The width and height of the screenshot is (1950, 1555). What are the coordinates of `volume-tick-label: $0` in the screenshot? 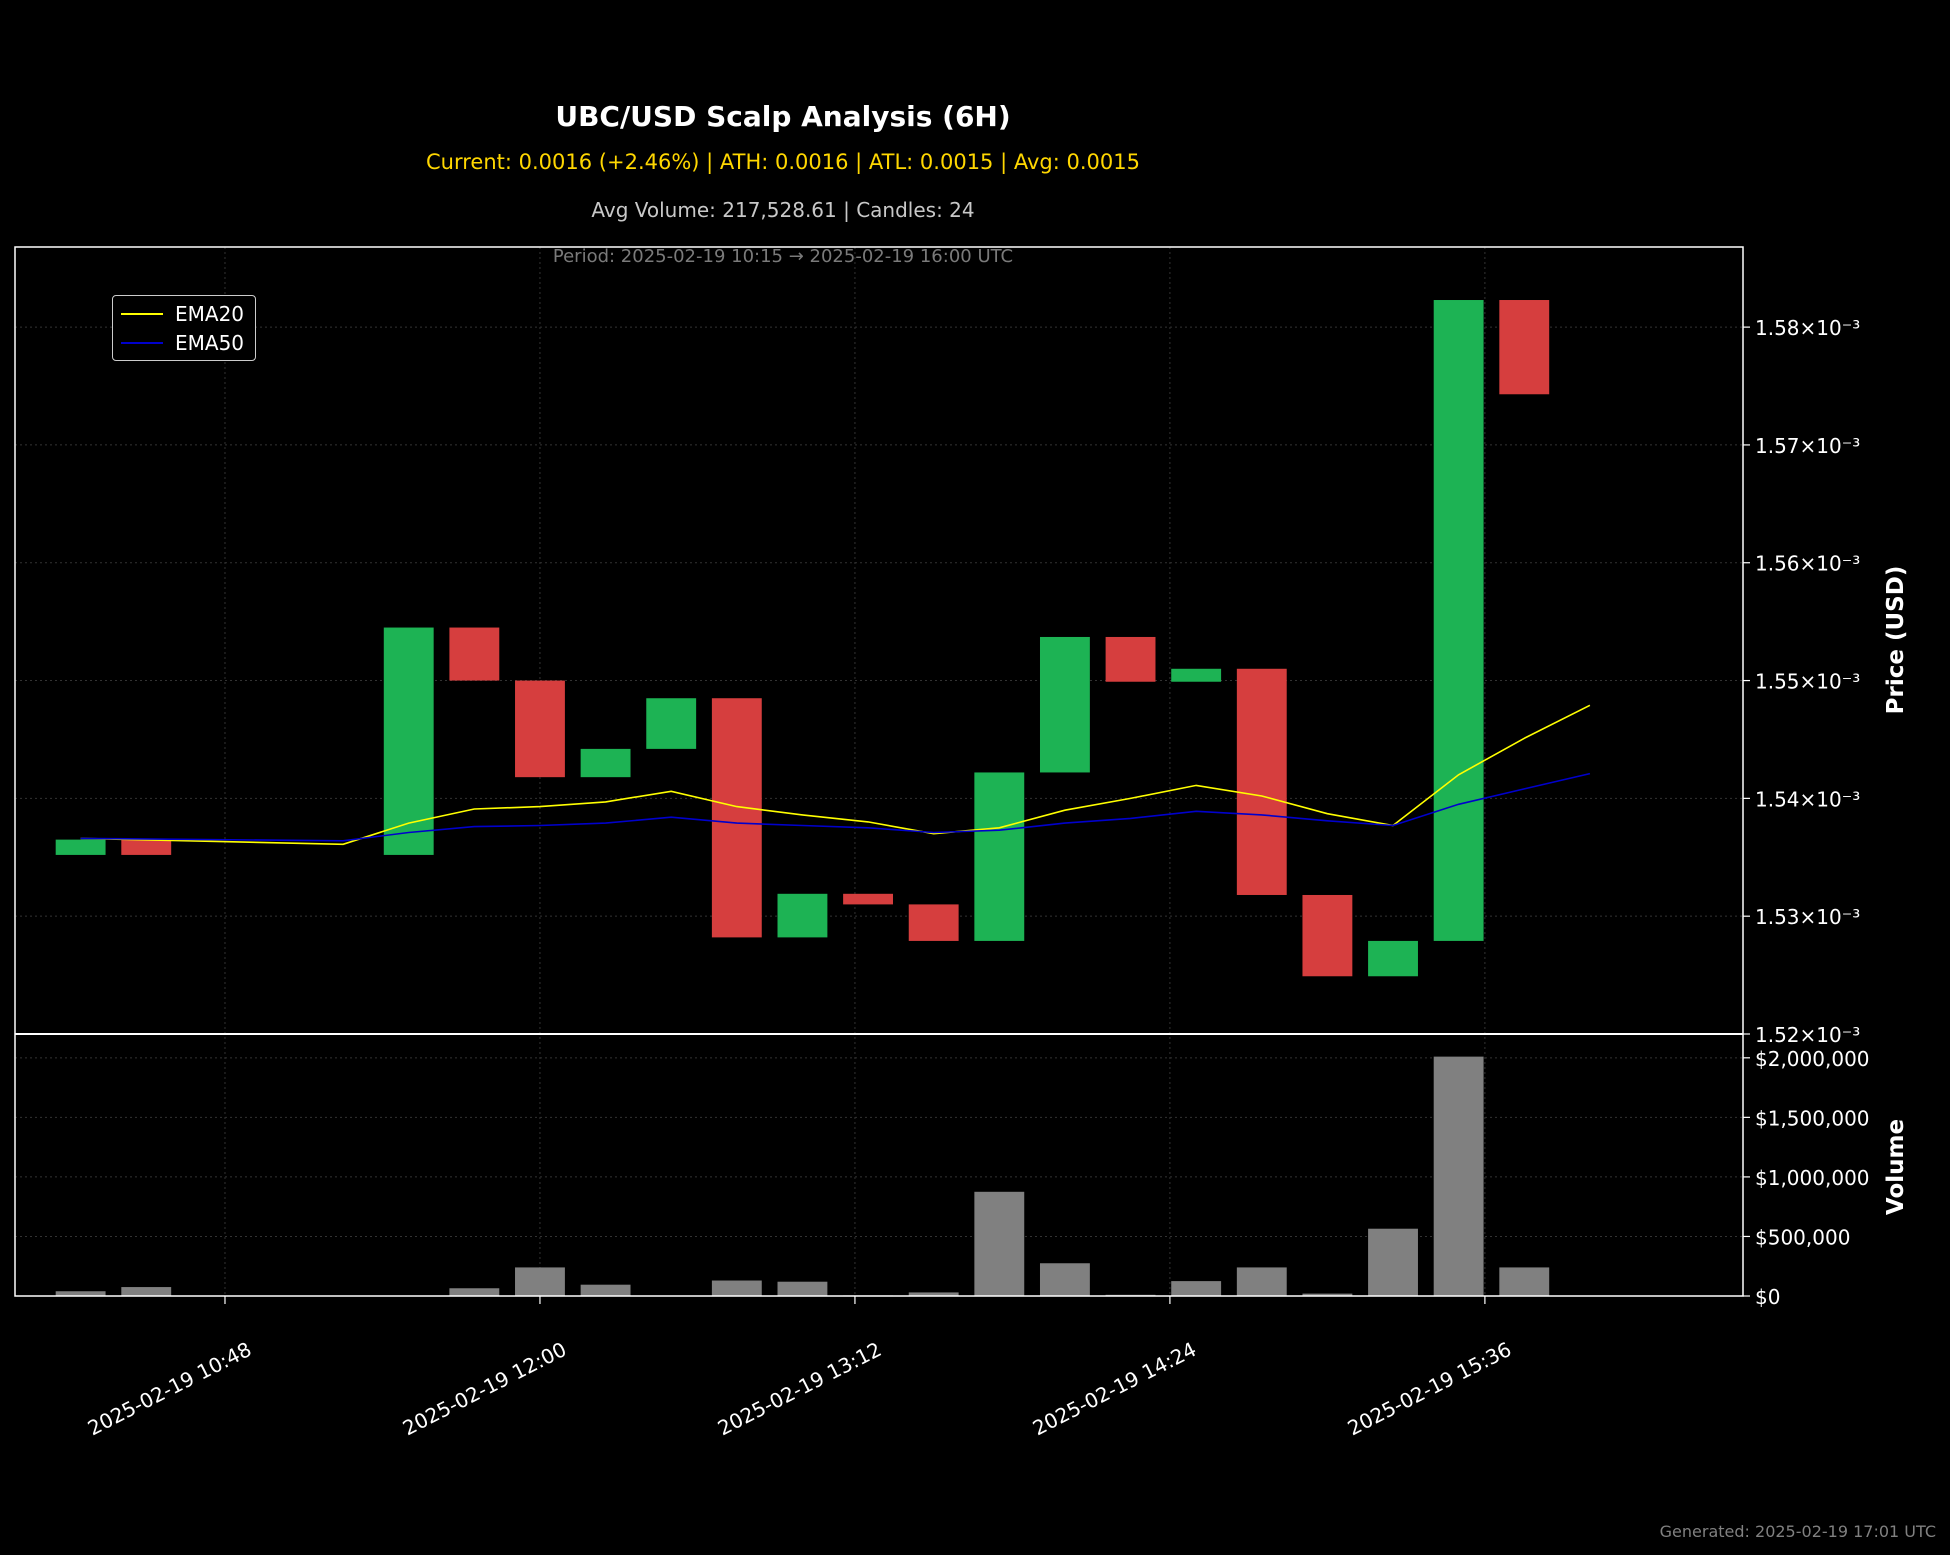 It's located at (1767, 1297).